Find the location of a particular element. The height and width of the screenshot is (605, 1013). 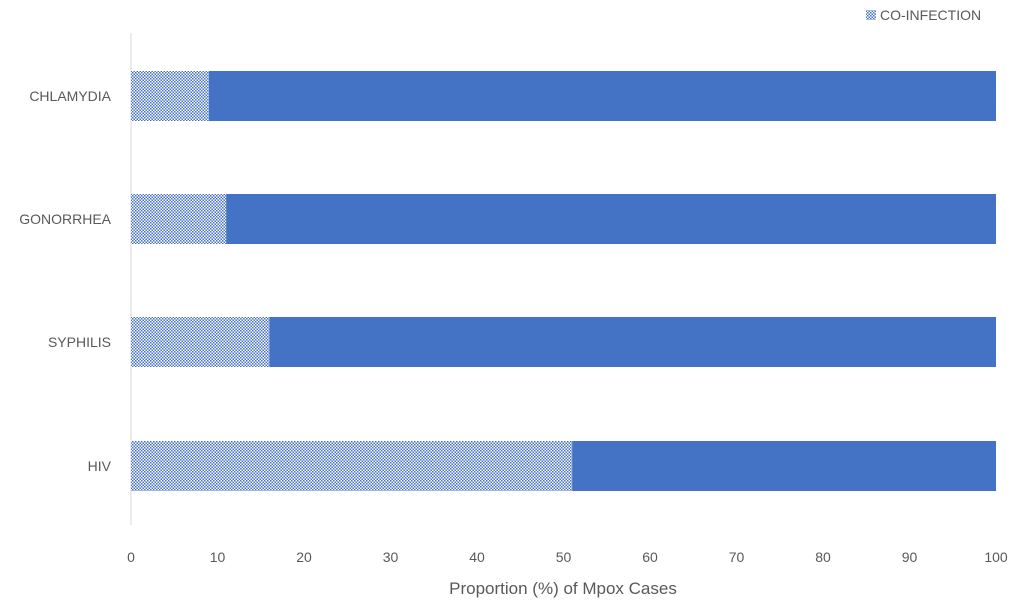

x-tick-label-50: 50 is located at coordinates (564, 557).